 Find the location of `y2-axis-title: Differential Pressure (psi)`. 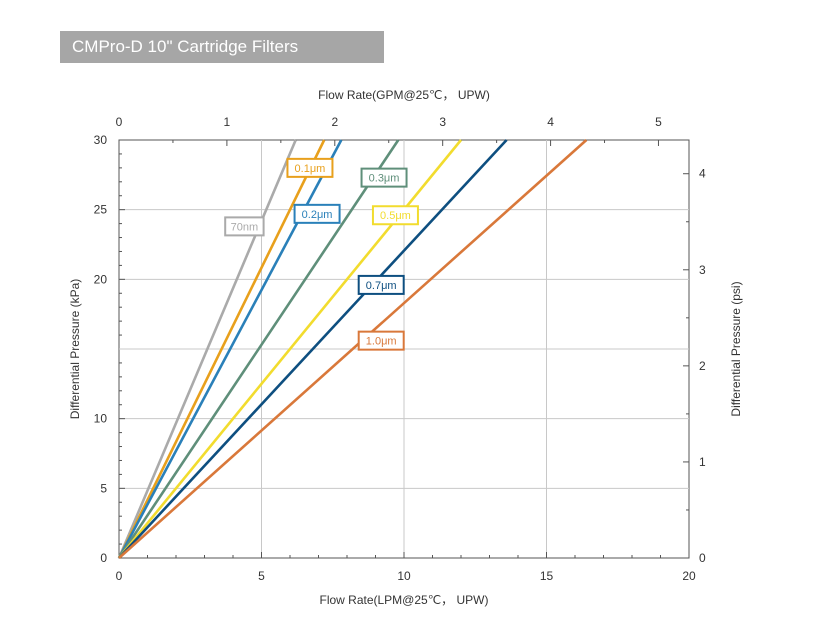

y2-axis-title: Differential Pressure (psi) is located at coordinates (736, 348).